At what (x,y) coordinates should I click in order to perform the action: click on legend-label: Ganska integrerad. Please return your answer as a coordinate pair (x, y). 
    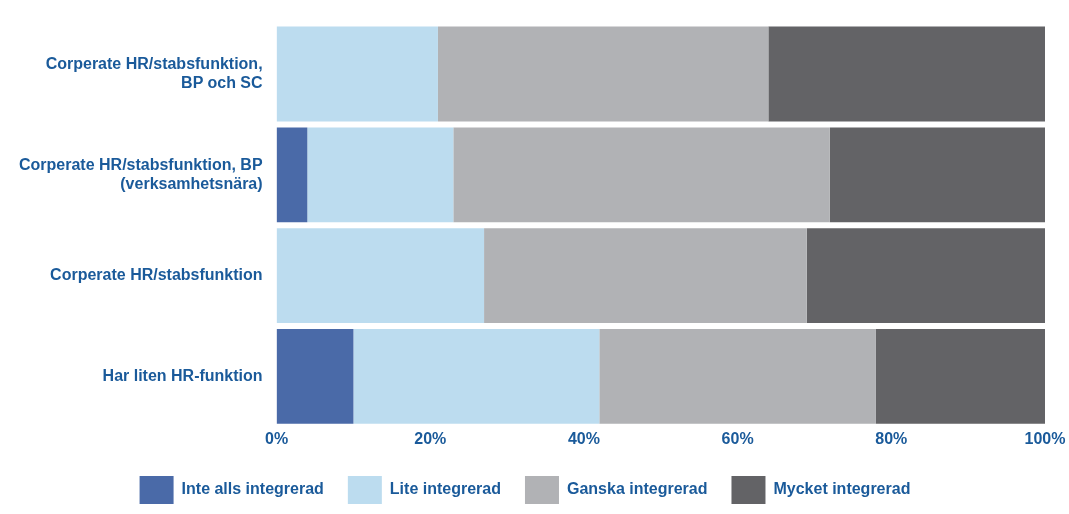
    Looking at the image, I should click on (637, 489).